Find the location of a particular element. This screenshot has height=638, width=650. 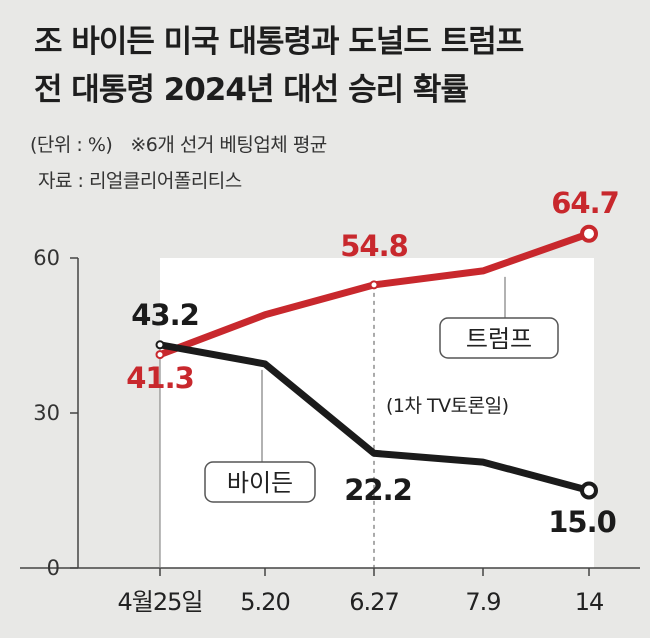

x-tick-label-2: 6.27 is located at coordinates (373, 602).